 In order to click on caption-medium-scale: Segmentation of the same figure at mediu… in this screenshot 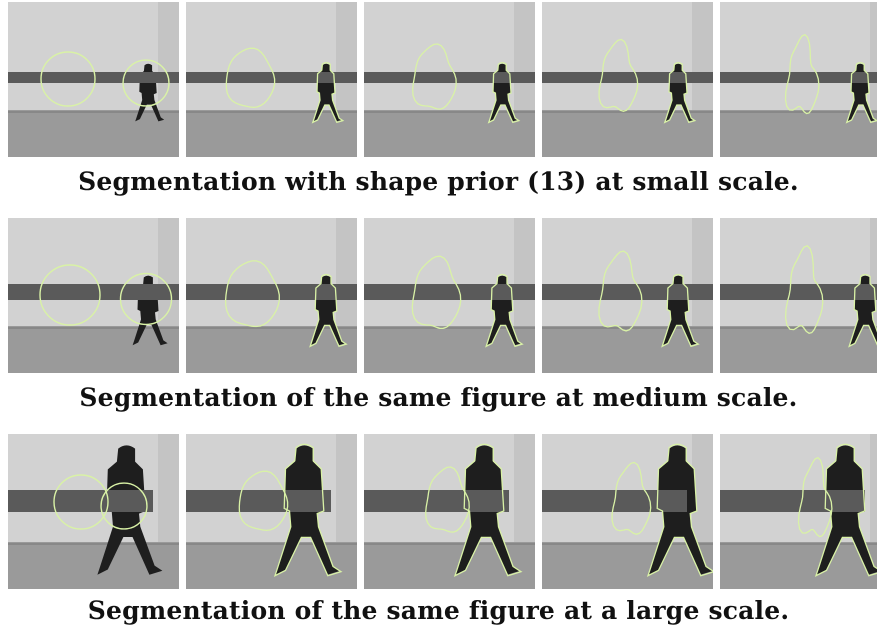, I will do `click(438, 397)`.